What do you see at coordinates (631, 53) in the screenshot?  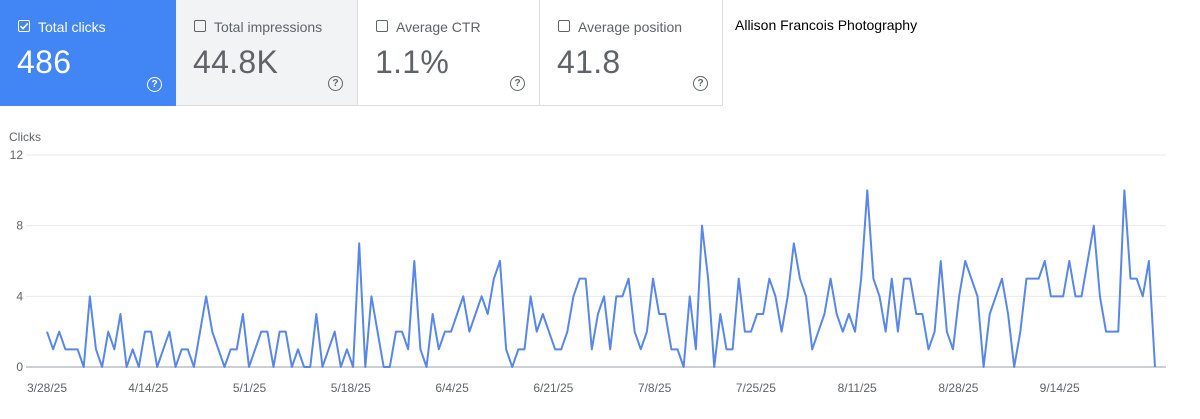 I see `average-position-card: Average position 41.8 ?` at bounding box center [631, 53].